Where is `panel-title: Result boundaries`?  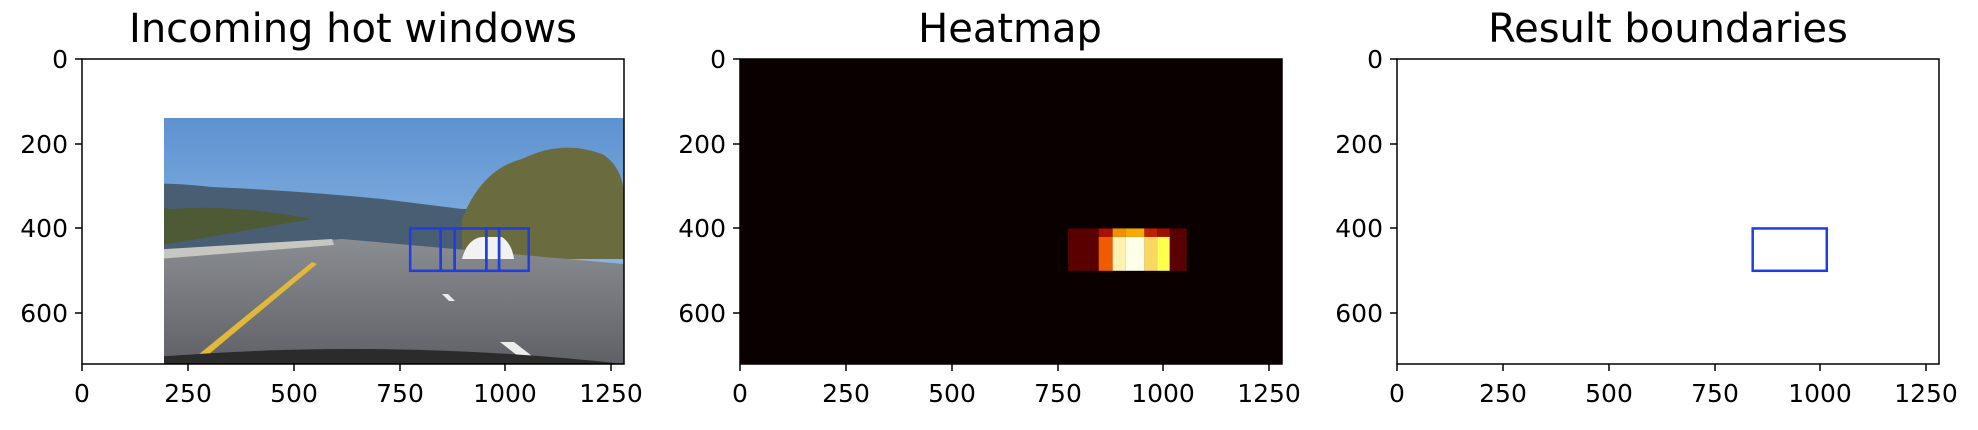 panel-title: Result boundaries is located at coordinates (1668, 29).